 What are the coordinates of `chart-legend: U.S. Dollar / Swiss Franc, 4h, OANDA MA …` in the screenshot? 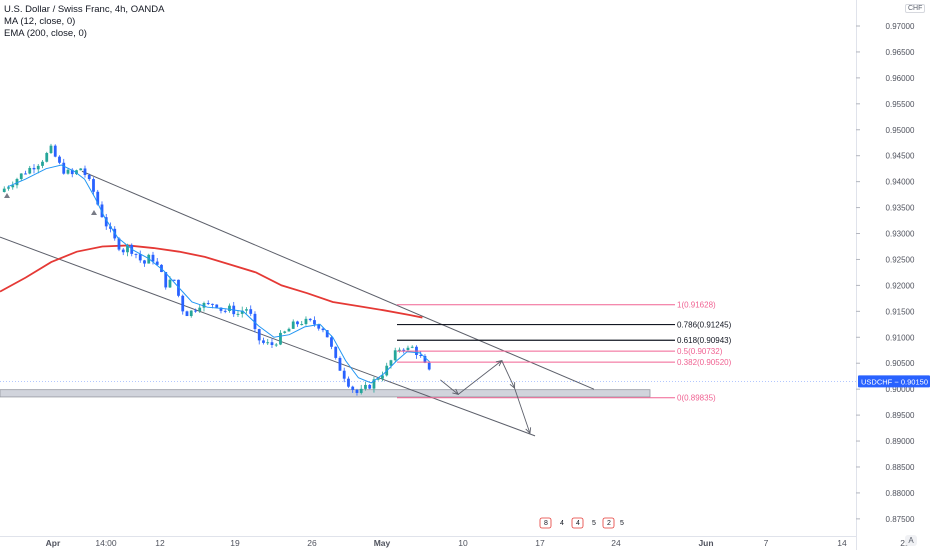 It's located at (84, 22).